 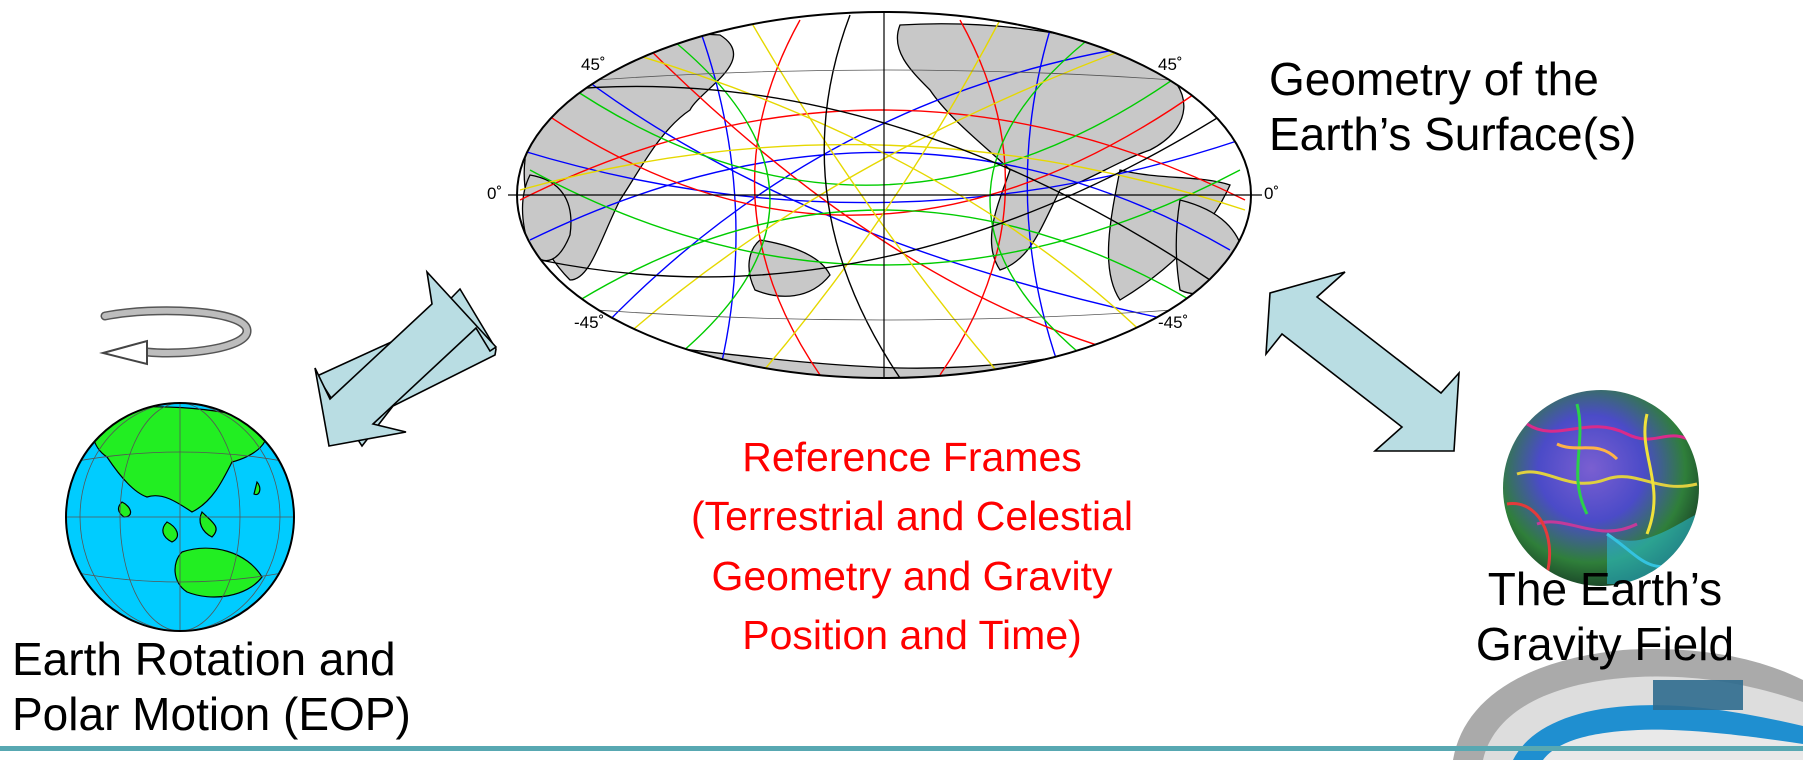 I want to click on logo-icon, so click(x=1628, y=704).